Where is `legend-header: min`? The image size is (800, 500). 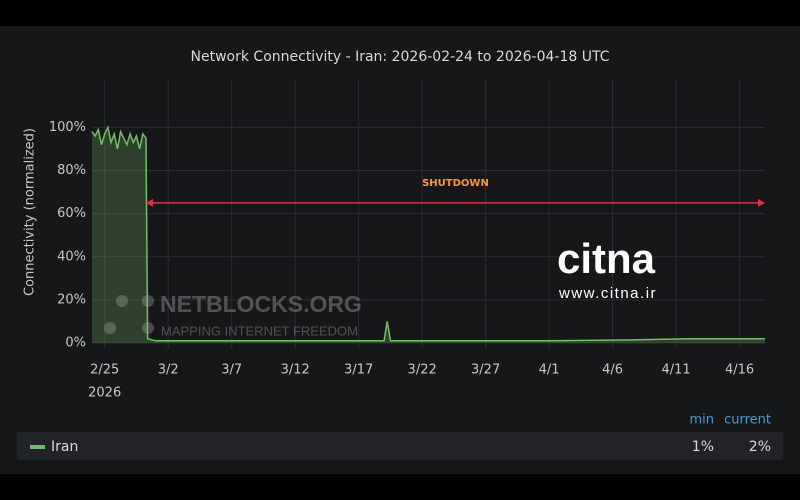
legend-header: min is located at coordinates (701, 420).